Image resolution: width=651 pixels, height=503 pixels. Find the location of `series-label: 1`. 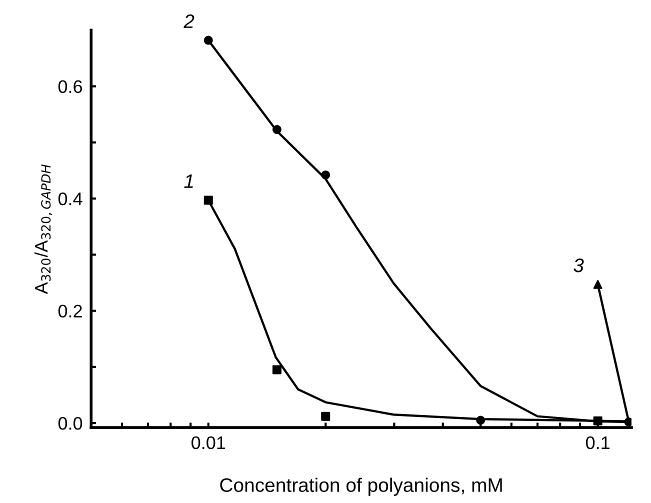

series-label: 1 is located at coordinates (188, 181).